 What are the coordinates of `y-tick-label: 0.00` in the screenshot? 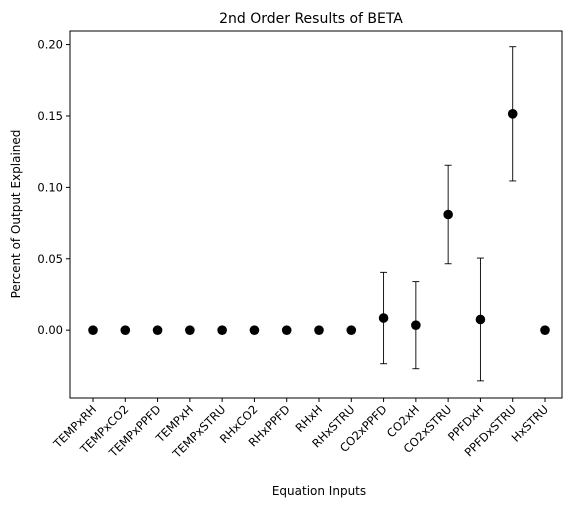 It's located at (50, 330).